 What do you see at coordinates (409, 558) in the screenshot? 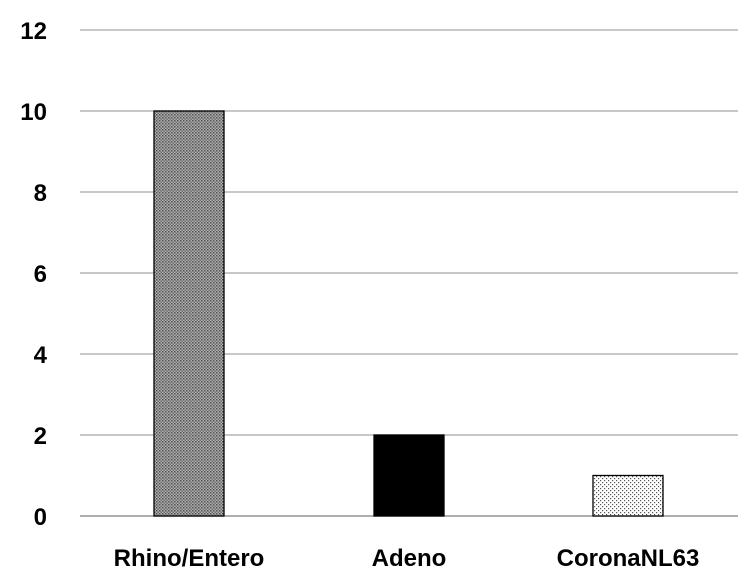
I see `x-category-label-adeno: Adeno` at bounding box center [409, 558].